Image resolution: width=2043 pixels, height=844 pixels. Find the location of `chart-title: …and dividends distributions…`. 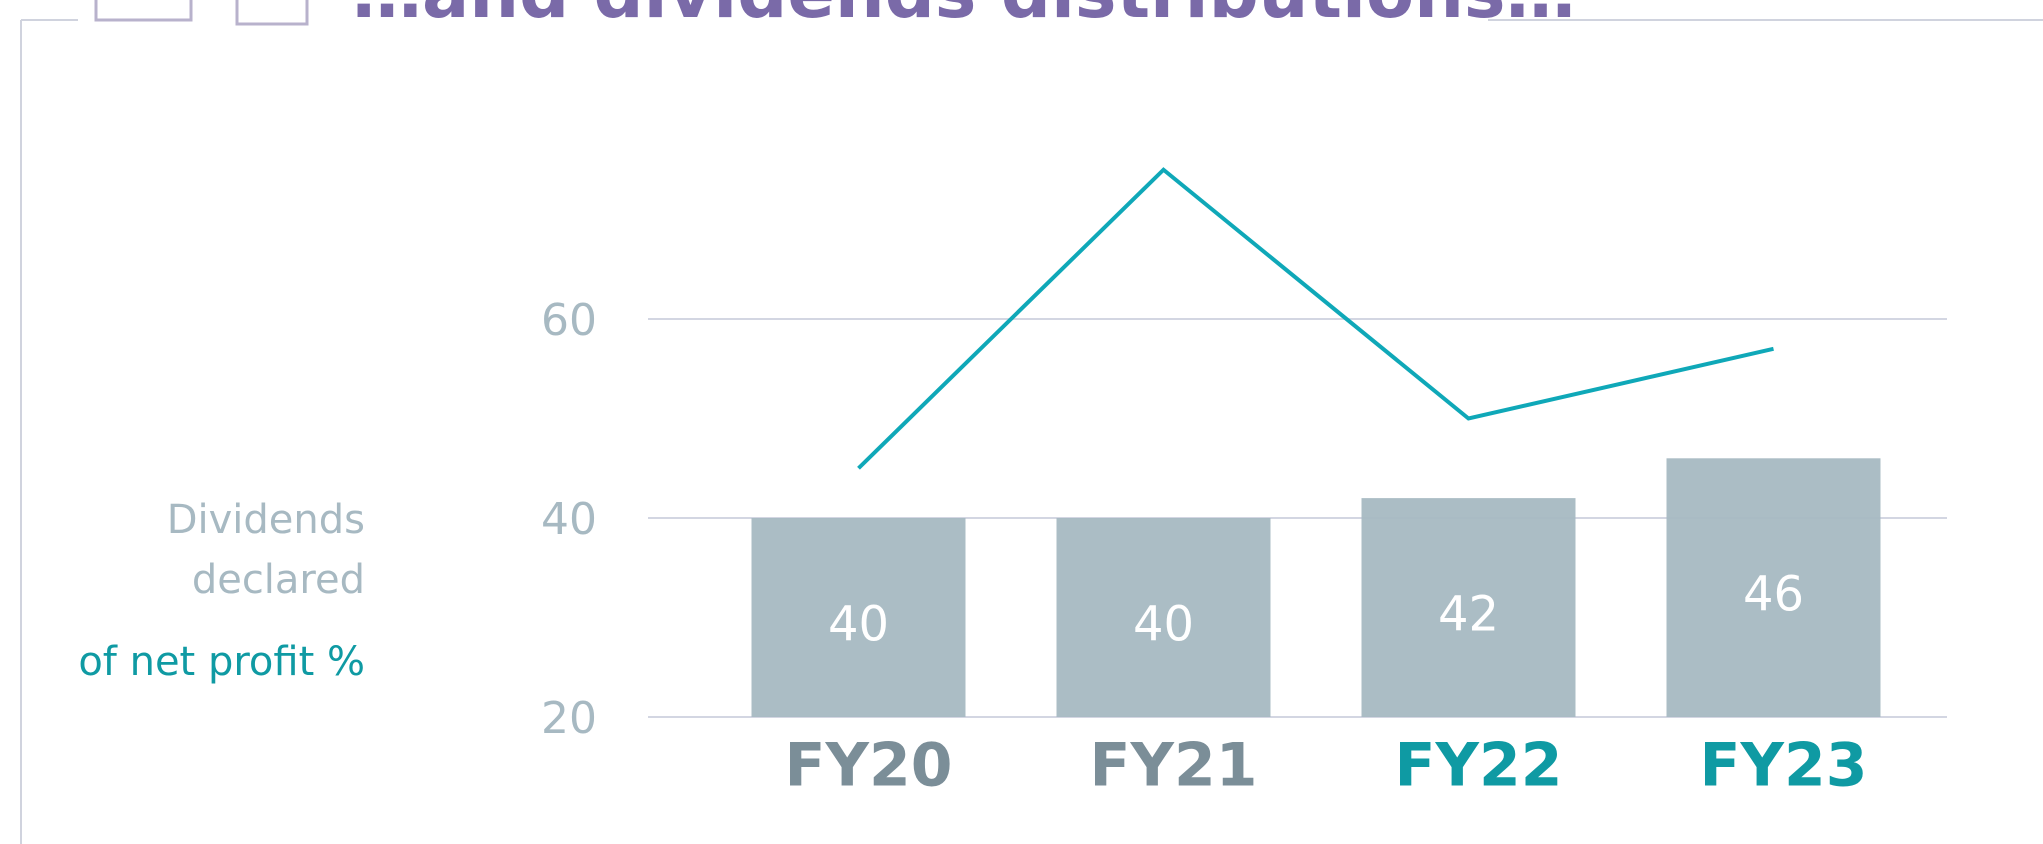

chart-title: …and dividends distributions… is located at coordinates (964, 17).